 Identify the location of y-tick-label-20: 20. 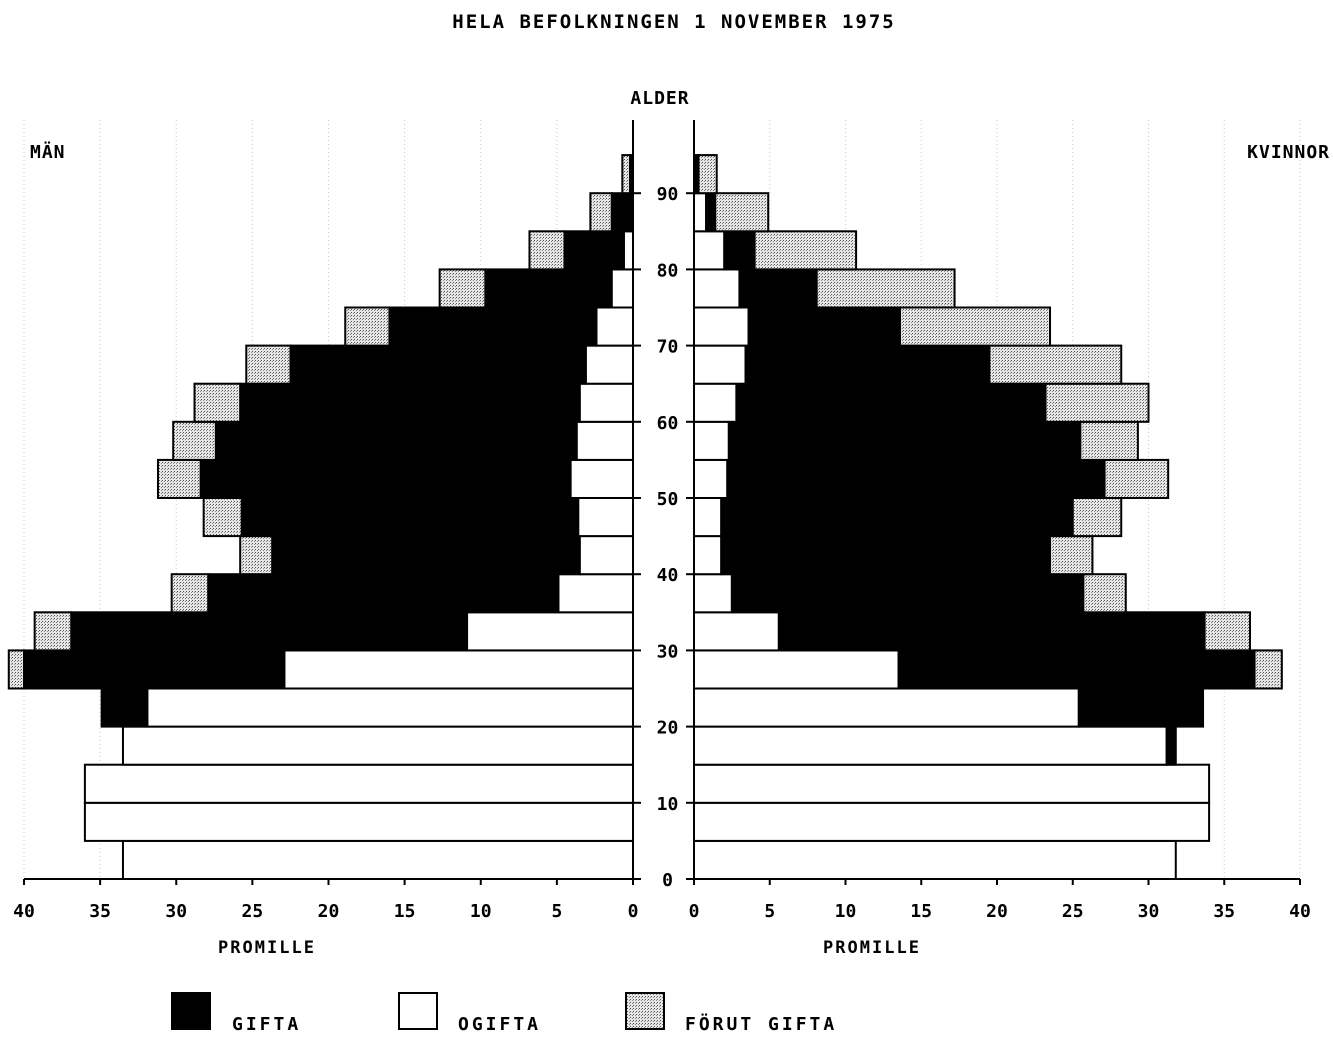
(668, 728).